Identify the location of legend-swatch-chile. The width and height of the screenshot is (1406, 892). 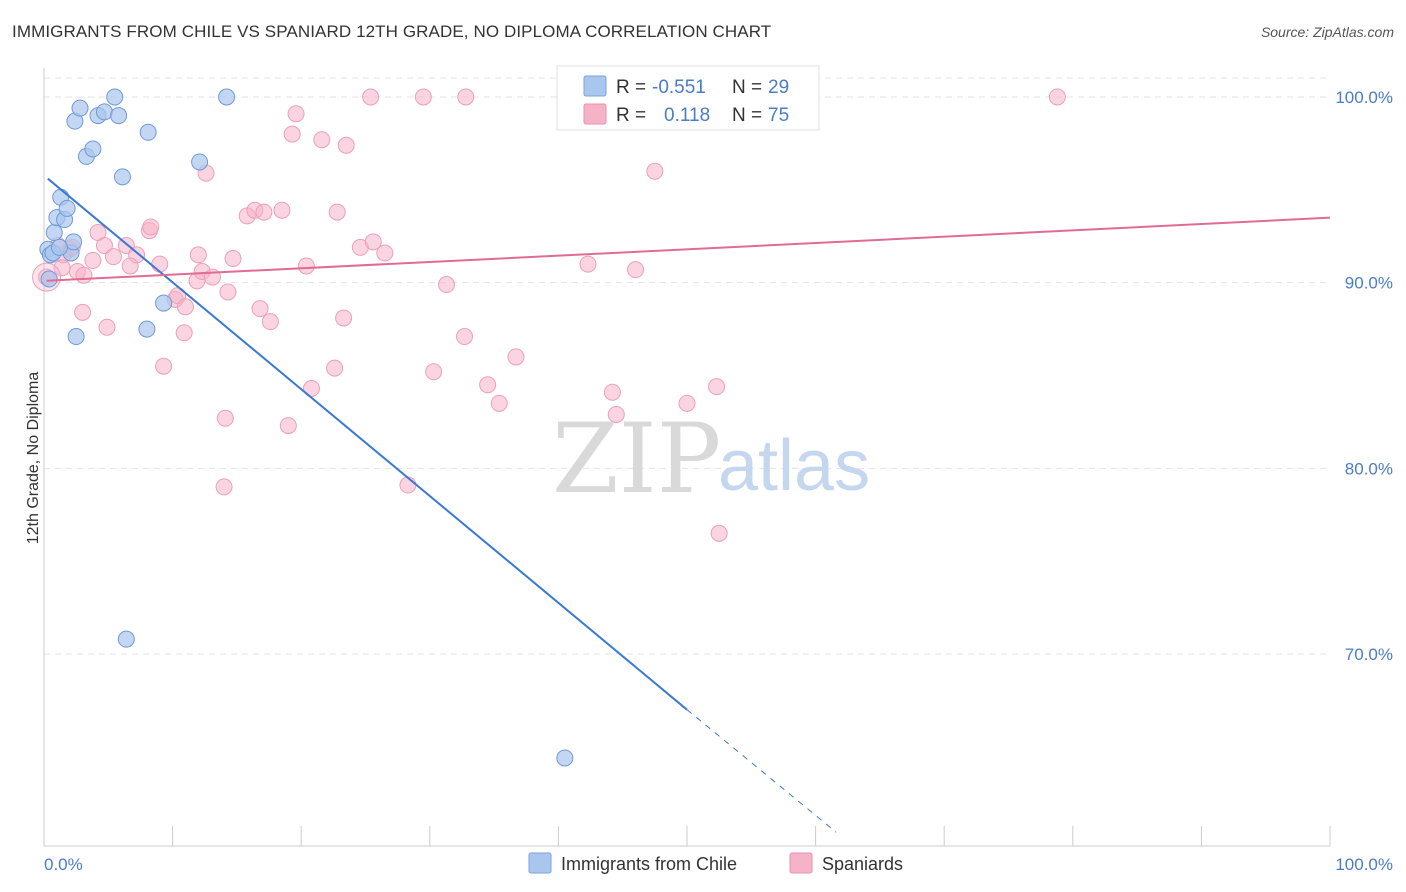
(595, 86).